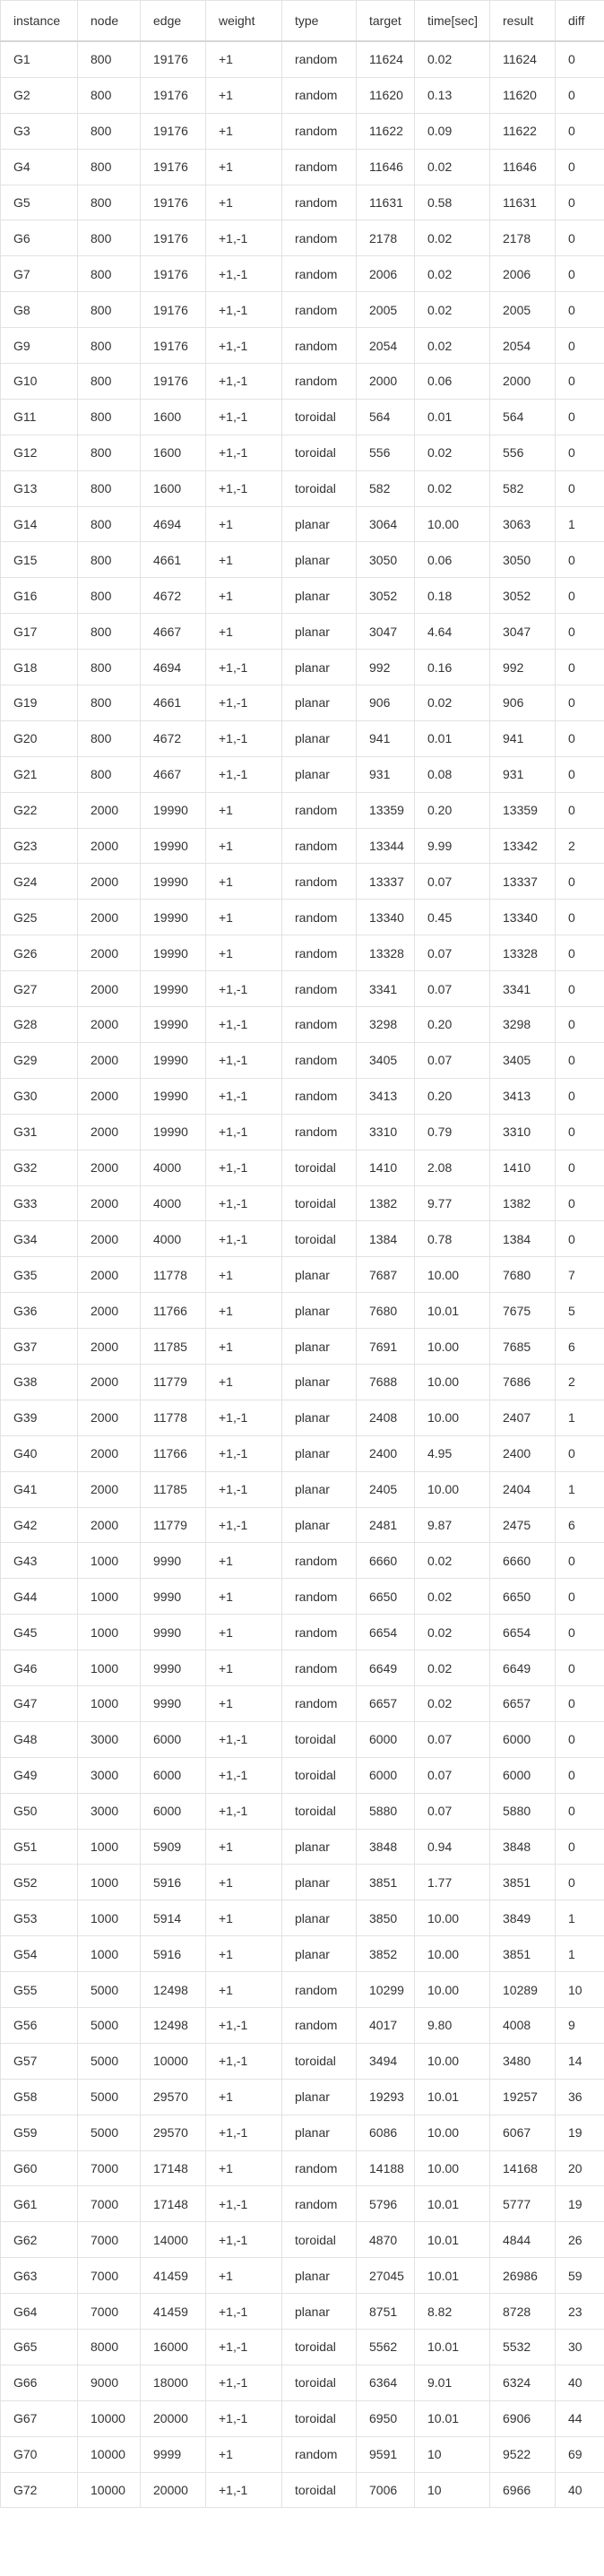 The height and width of the screenshot is (2576, 604). I want to click on table-row: G36 2000 11766 +1 planar 7680 10.01 7675 5, so click(302, 1311).